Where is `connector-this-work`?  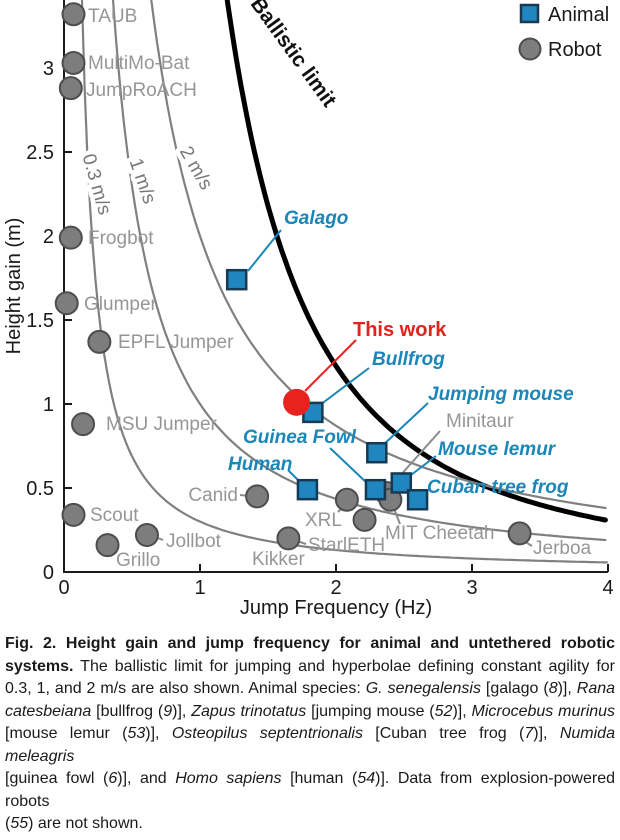
connector-this-work is located at coordinates (330, 365).